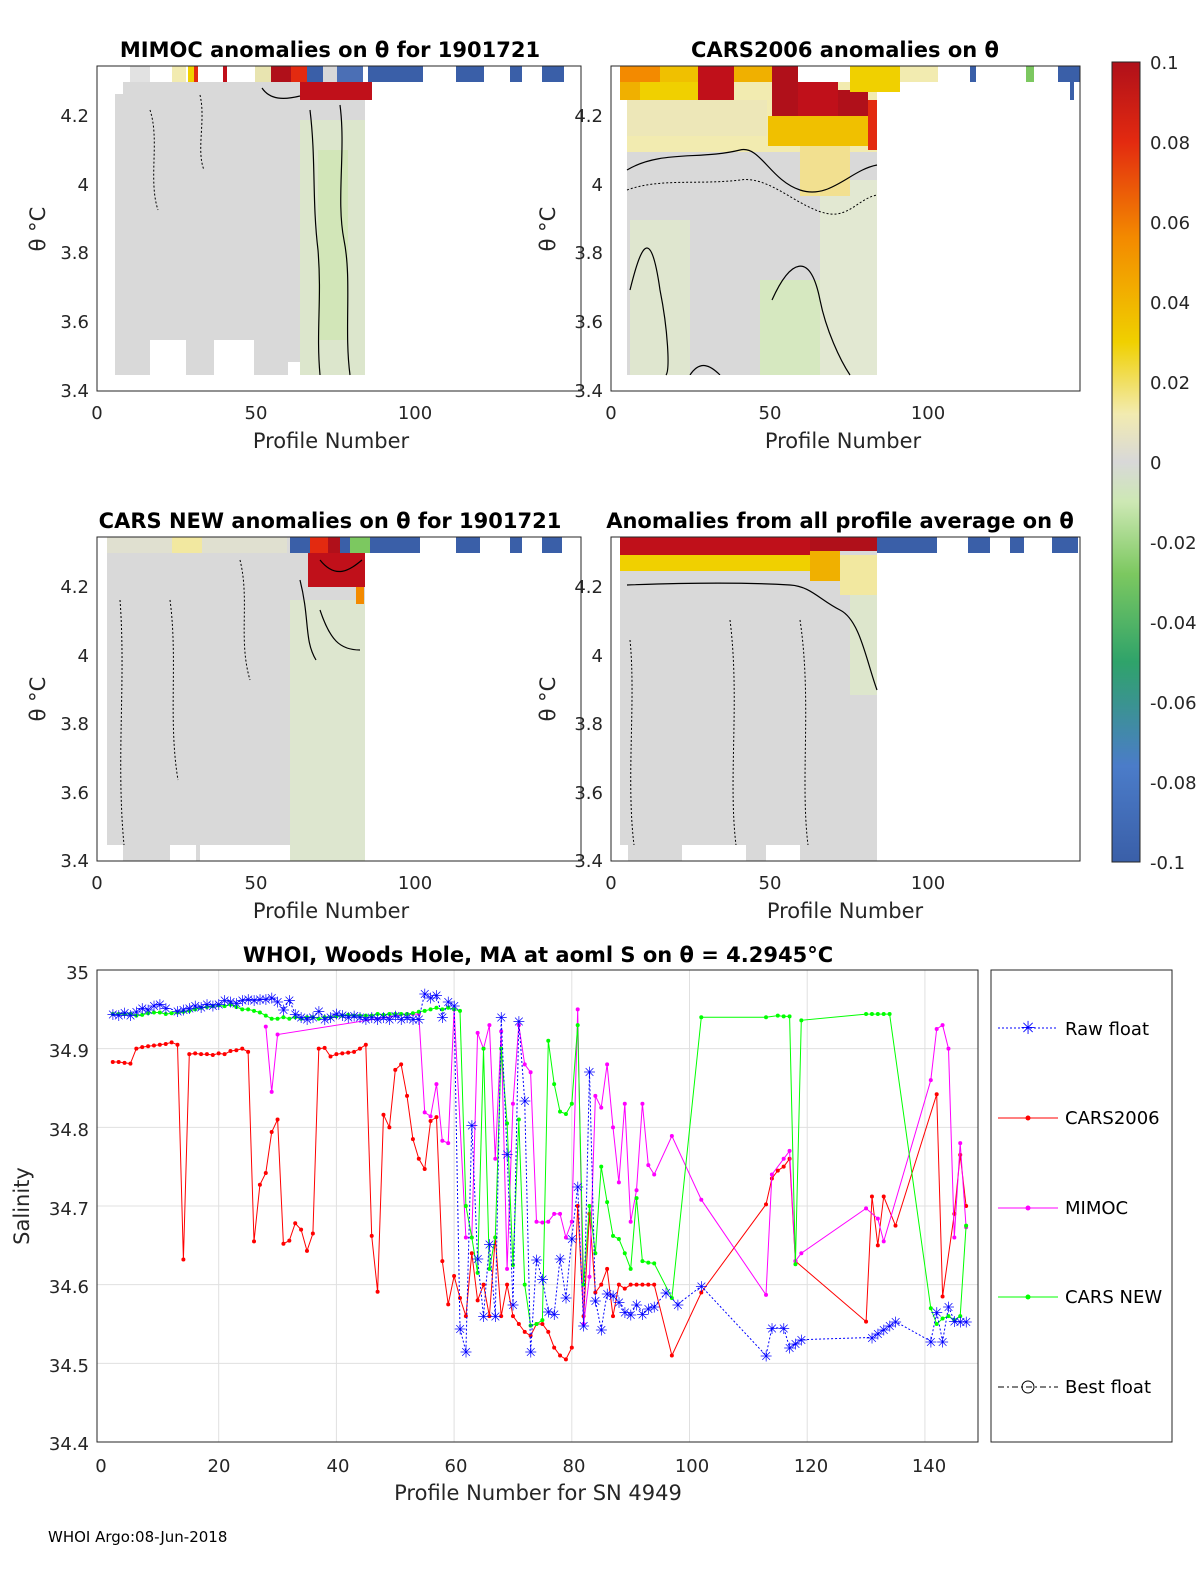 The height and width of the screenshot is (1575, 1200). What do you see at coordinates (331, 911) in the screenshot?
I see `panel-cars-new-xlabel: Profile Number` at bounding box center [331, 911].